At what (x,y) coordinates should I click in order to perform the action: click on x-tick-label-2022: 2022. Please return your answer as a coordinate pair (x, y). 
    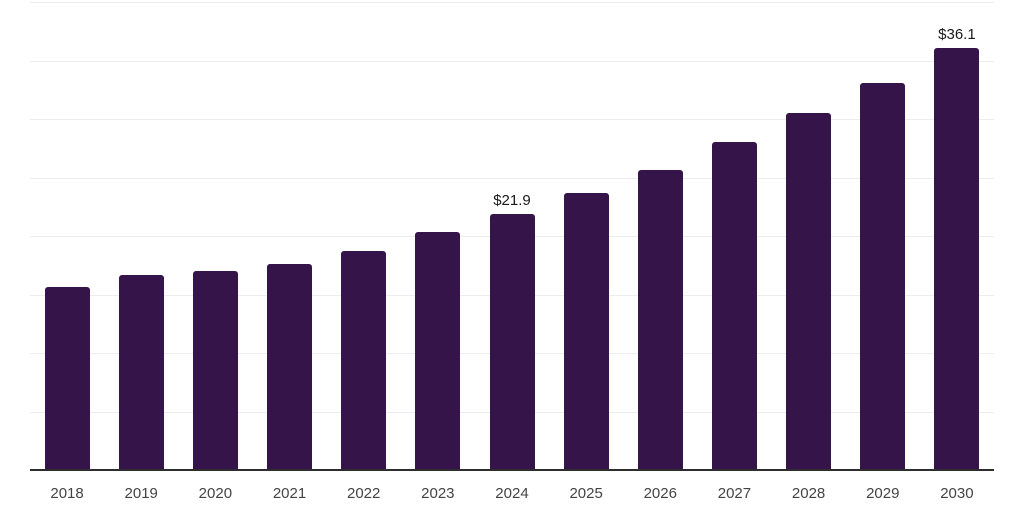
    Looking at the image, I should click on (363, 493).